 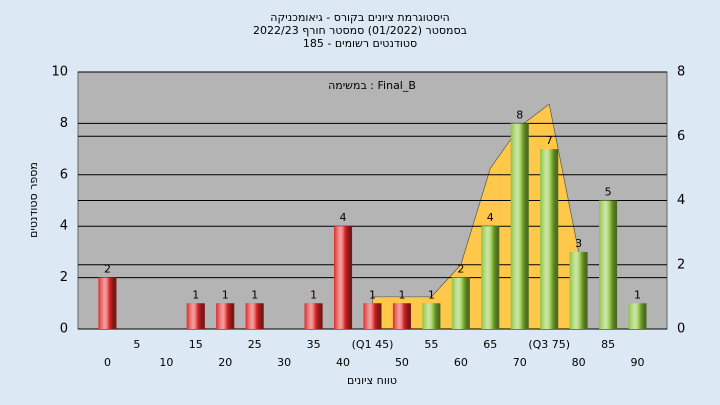 What do you see at coordinates (372, 380) in the screenshot?
I see `x-axis-label: טווח ציונים` at bounding box center [372, 380].